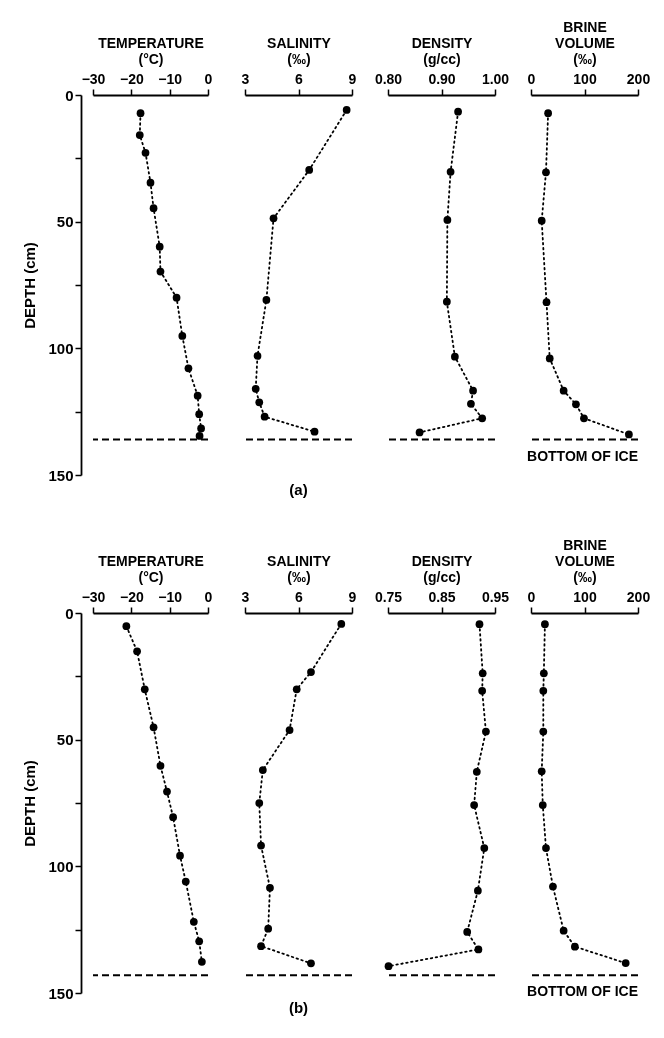 This screenshot has width=664, height=1038. Describe the element at coordinates (442, 596) in the screenshot. I see `x-tick-label: 0.85` at that location.